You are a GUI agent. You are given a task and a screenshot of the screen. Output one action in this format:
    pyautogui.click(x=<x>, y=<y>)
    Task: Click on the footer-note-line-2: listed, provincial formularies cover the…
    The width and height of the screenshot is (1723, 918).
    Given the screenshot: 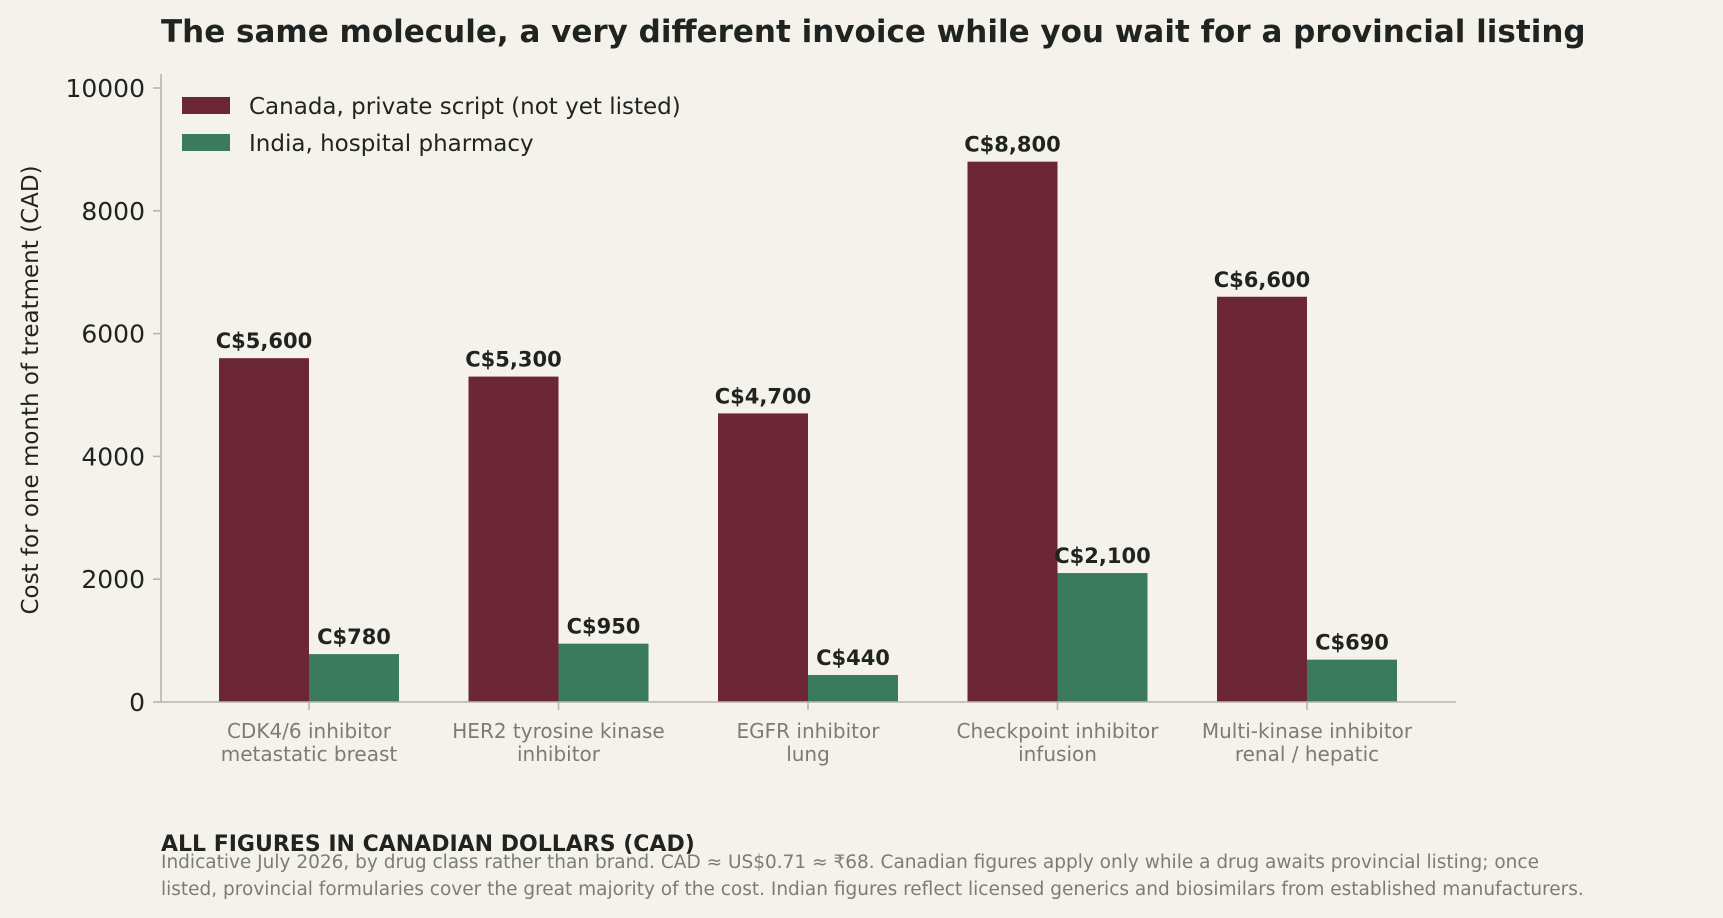 What is the action you would take?
    pyautogui.click(x=872, y=889)
    